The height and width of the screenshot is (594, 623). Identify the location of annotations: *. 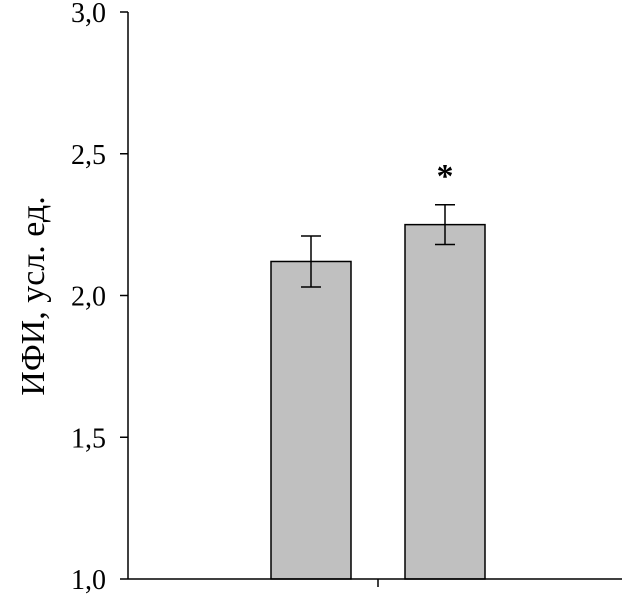
(445, 176).